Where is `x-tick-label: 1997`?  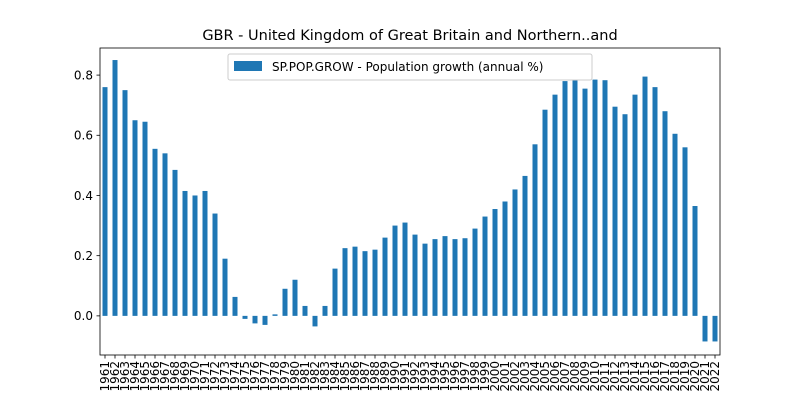 x-tick-label: 1997 is located at coordinates (465, 376).